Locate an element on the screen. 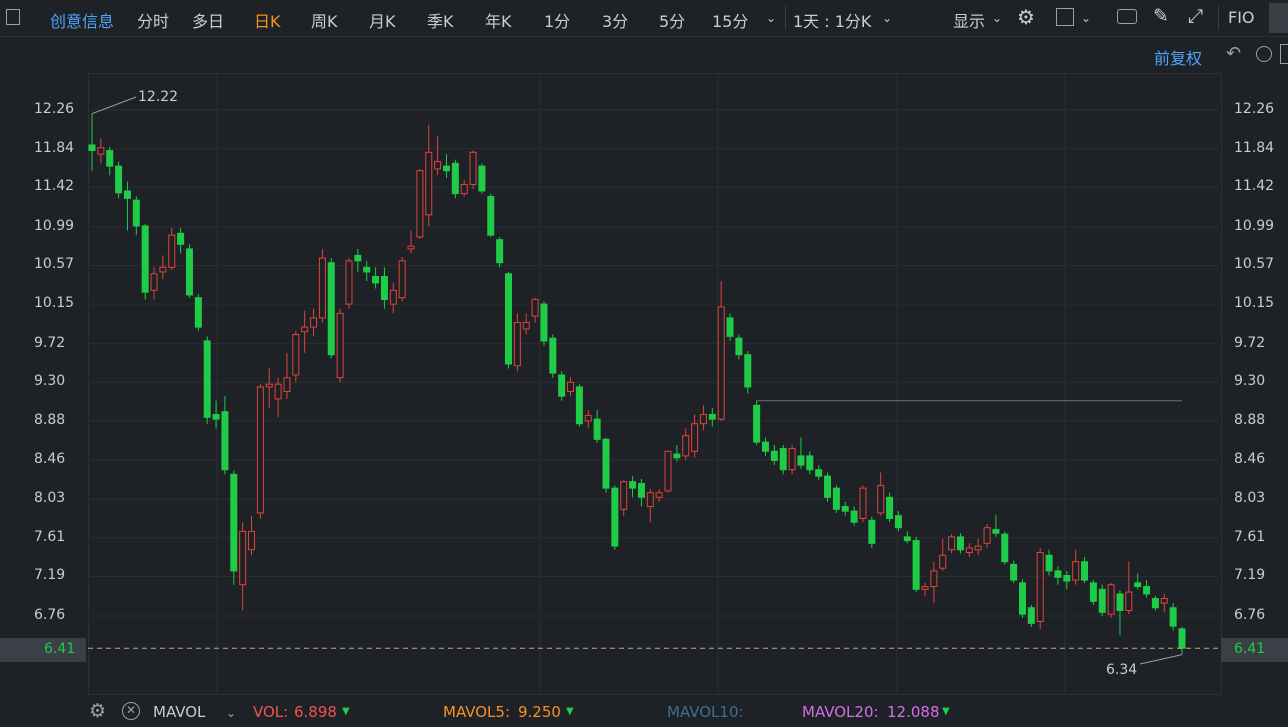  y-tick-label-right: 10.99 is located at coordinates (1254, 225).